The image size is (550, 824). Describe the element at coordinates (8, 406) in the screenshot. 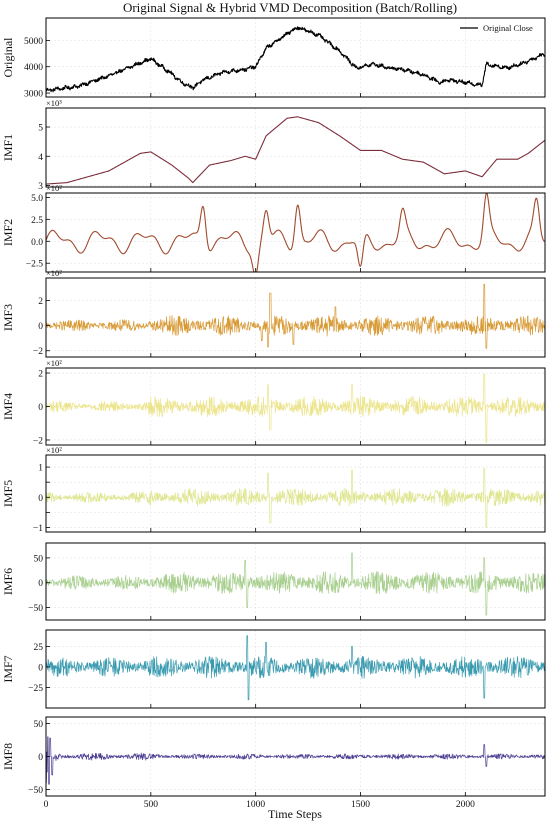

I see `y-axis-label: IMF4` at that location.